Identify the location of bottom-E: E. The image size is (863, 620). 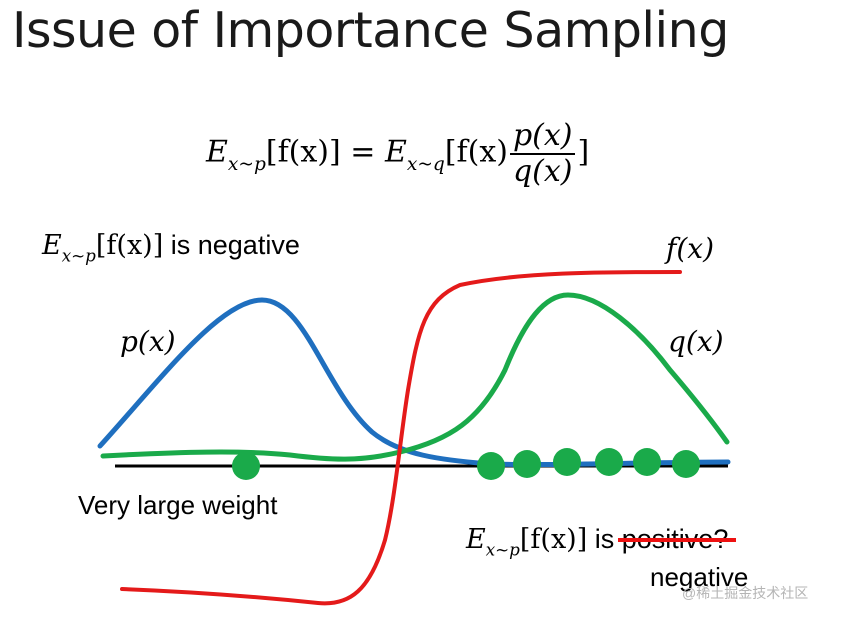
(476, 539).